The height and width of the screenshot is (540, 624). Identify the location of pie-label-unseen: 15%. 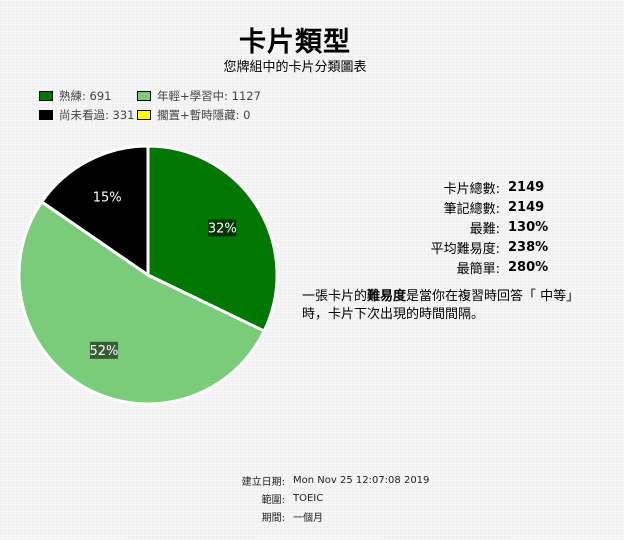
(107, 197).